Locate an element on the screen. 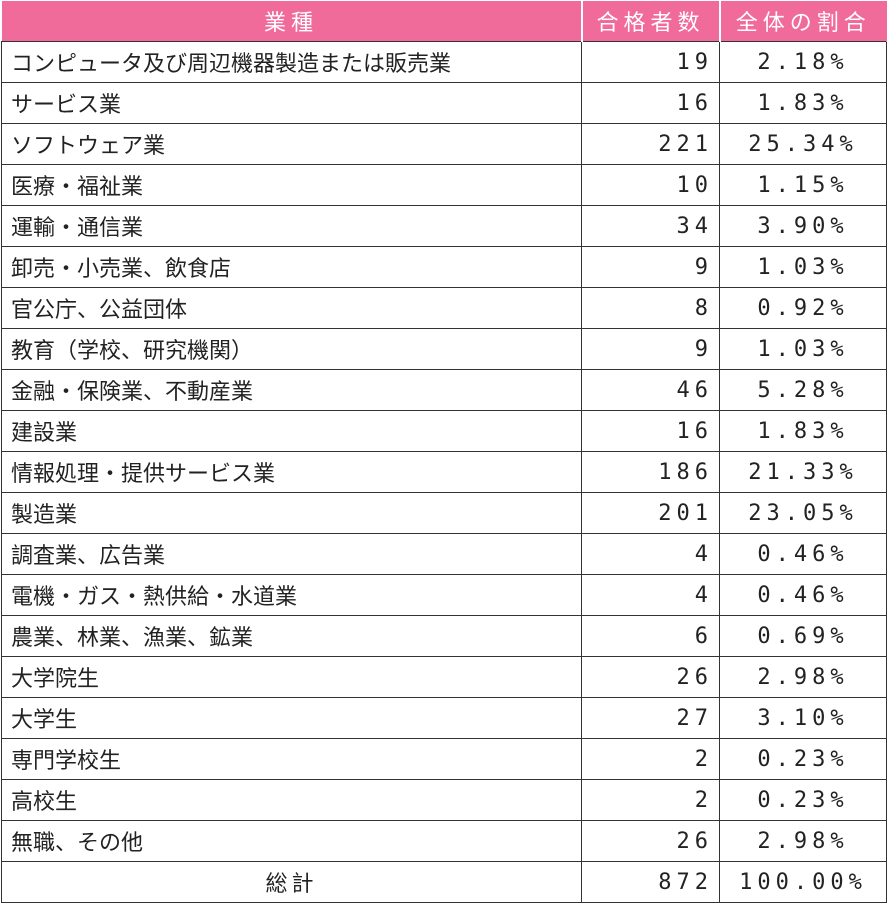  table-row: 医療・福祉業 10 1.15% is located at coordinates (444, 185).